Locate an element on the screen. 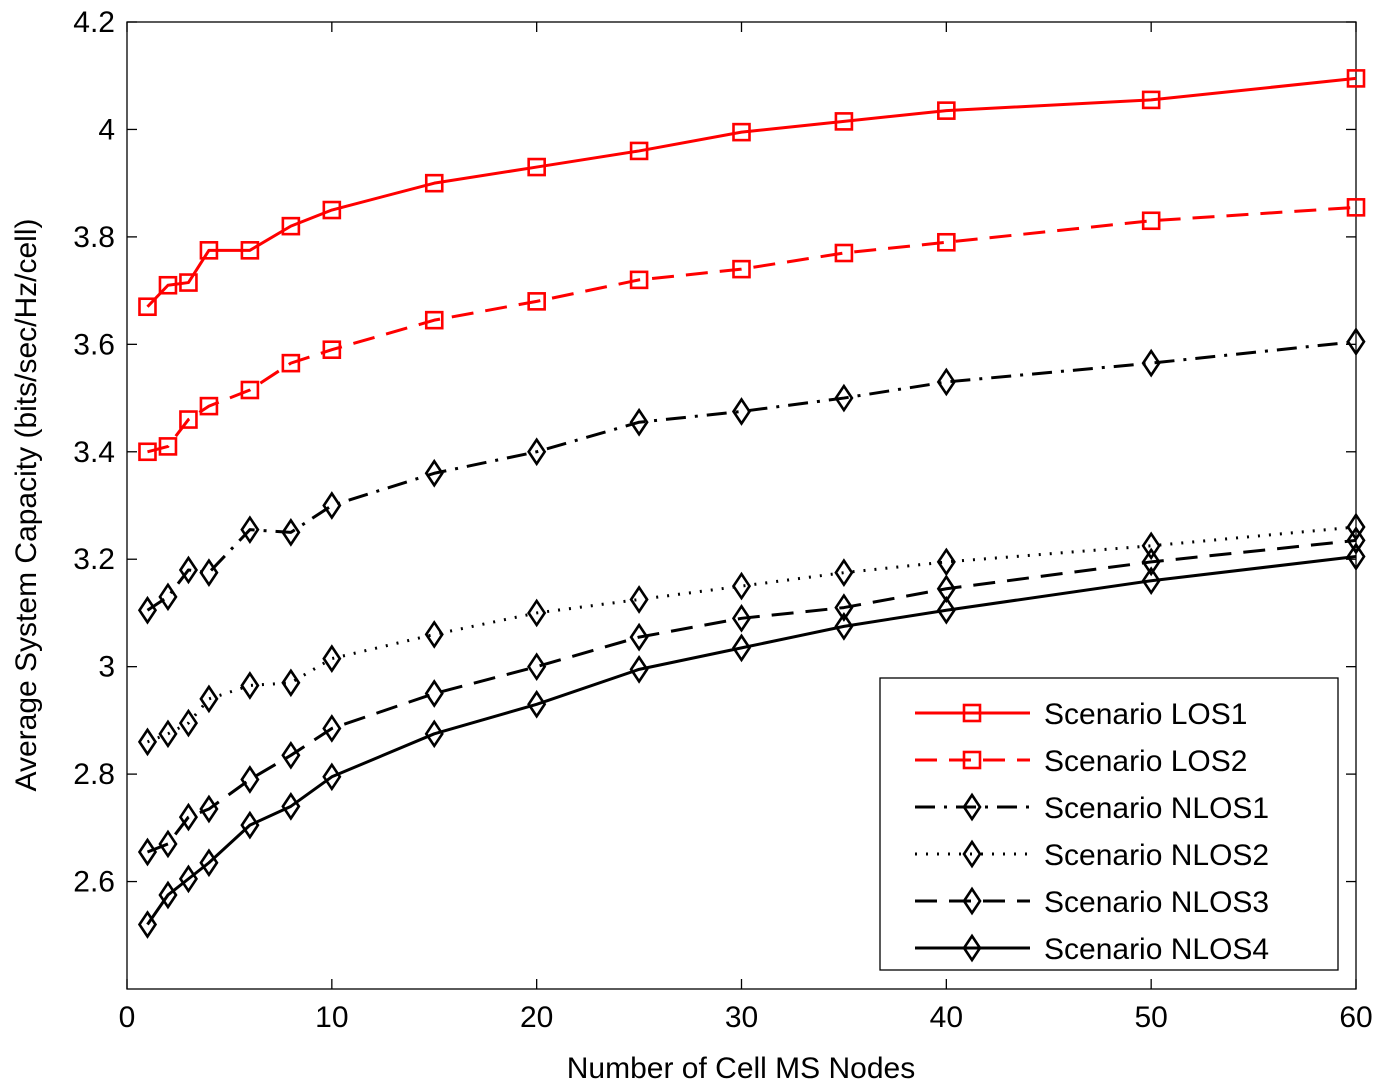  x-axis-title: Number of Cell MS Nodes is located at coordinates (741, 1068).